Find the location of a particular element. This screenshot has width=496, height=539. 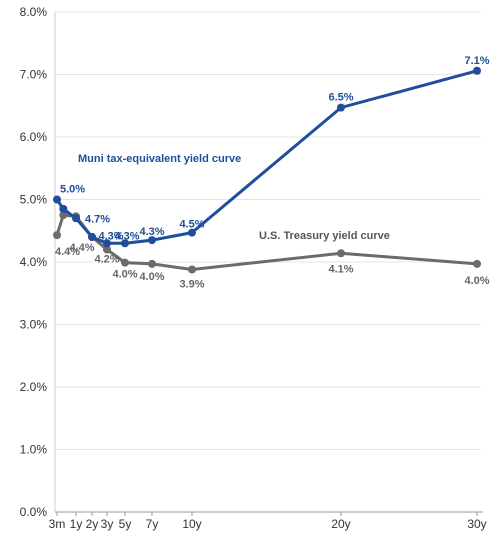

x-tick-label: 3m is located at coordinates (57, 524).